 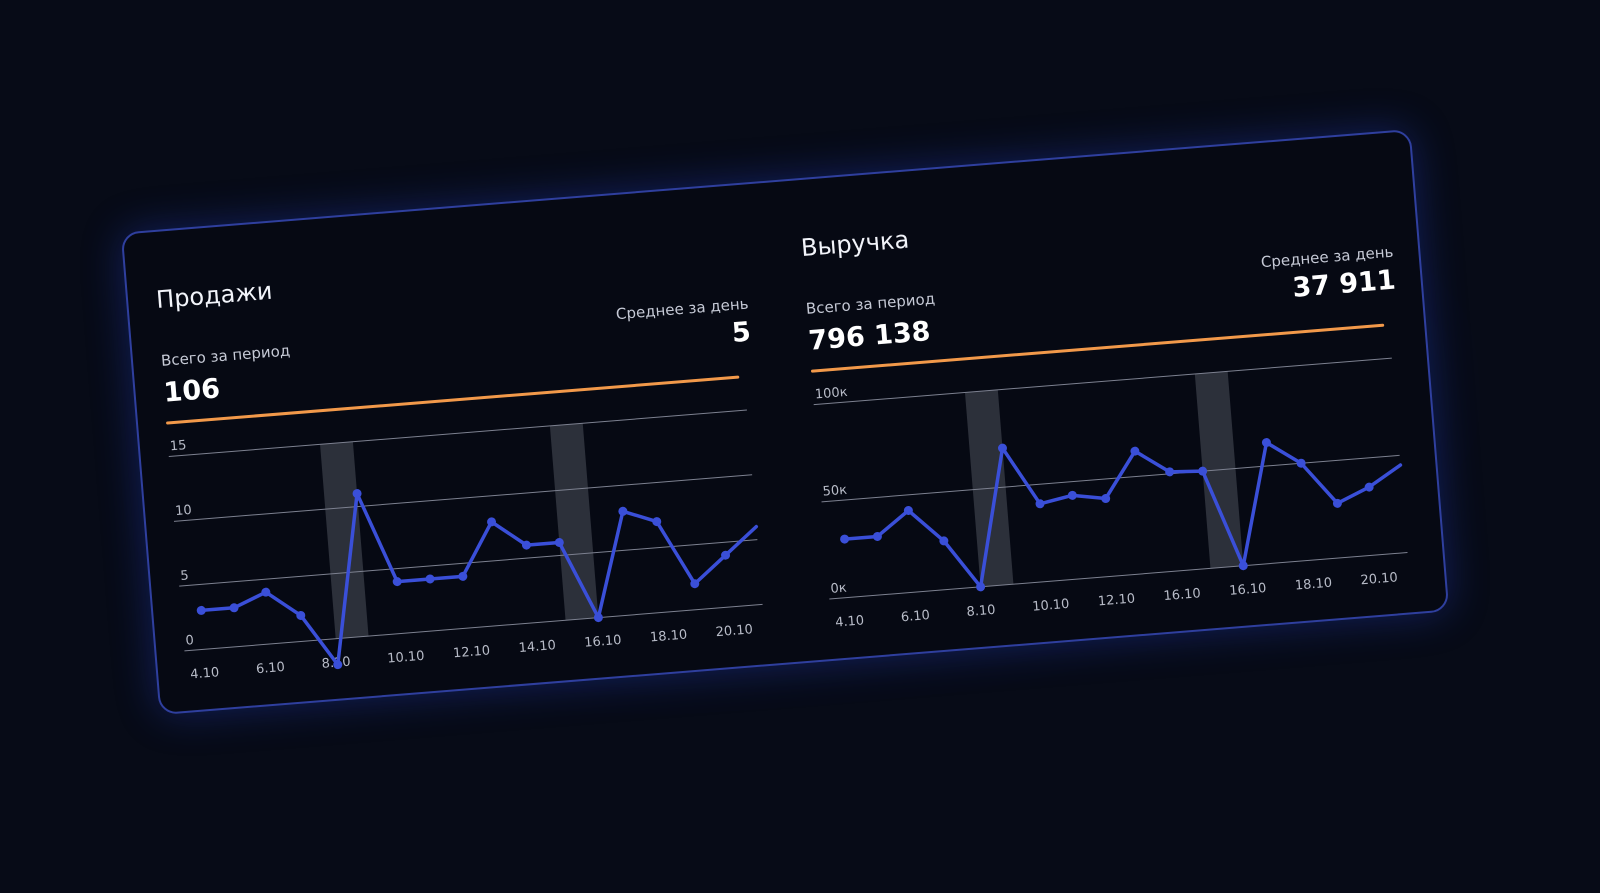 What do you see at coordinates (178, 446) in the screenshot?
I see `y-tick-label: 15` at bounding box center [178, 446].